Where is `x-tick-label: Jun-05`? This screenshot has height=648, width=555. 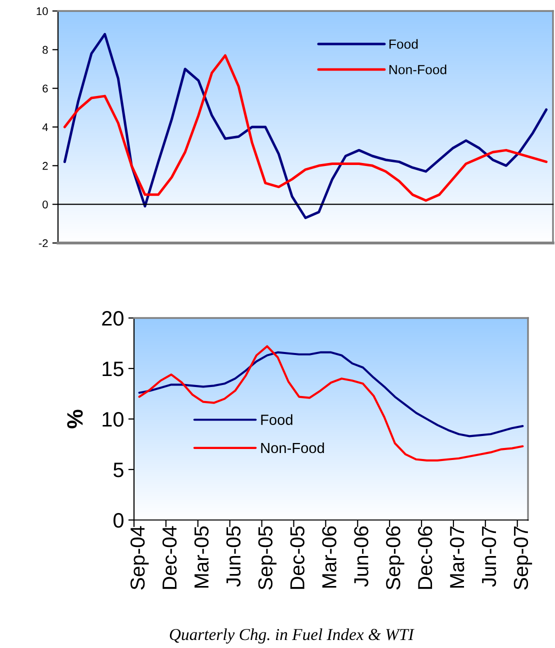
x-tick-label: Jun-05 is located at coordinates (233, 556).